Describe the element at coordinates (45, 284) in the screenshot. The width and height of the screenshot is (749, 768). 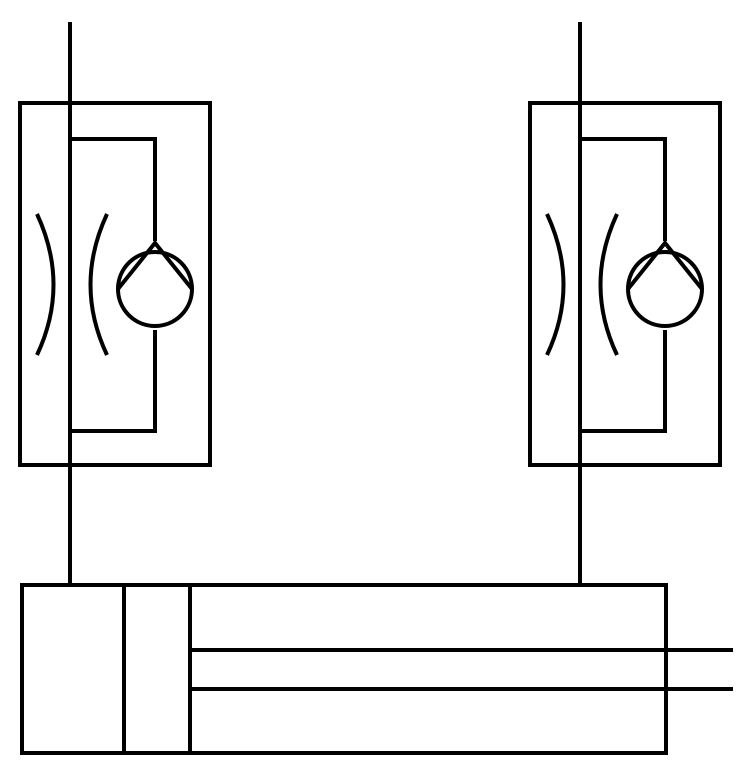
I see `throttle-arc-left-outer` at that location.